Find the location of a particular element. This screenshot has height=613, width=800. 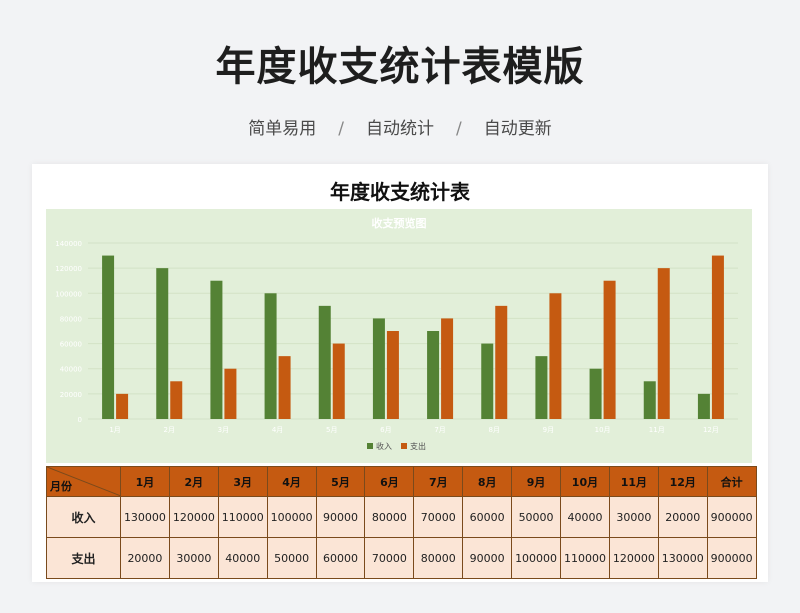

column-header-month: 6月 is located at coordinates (389, 481).